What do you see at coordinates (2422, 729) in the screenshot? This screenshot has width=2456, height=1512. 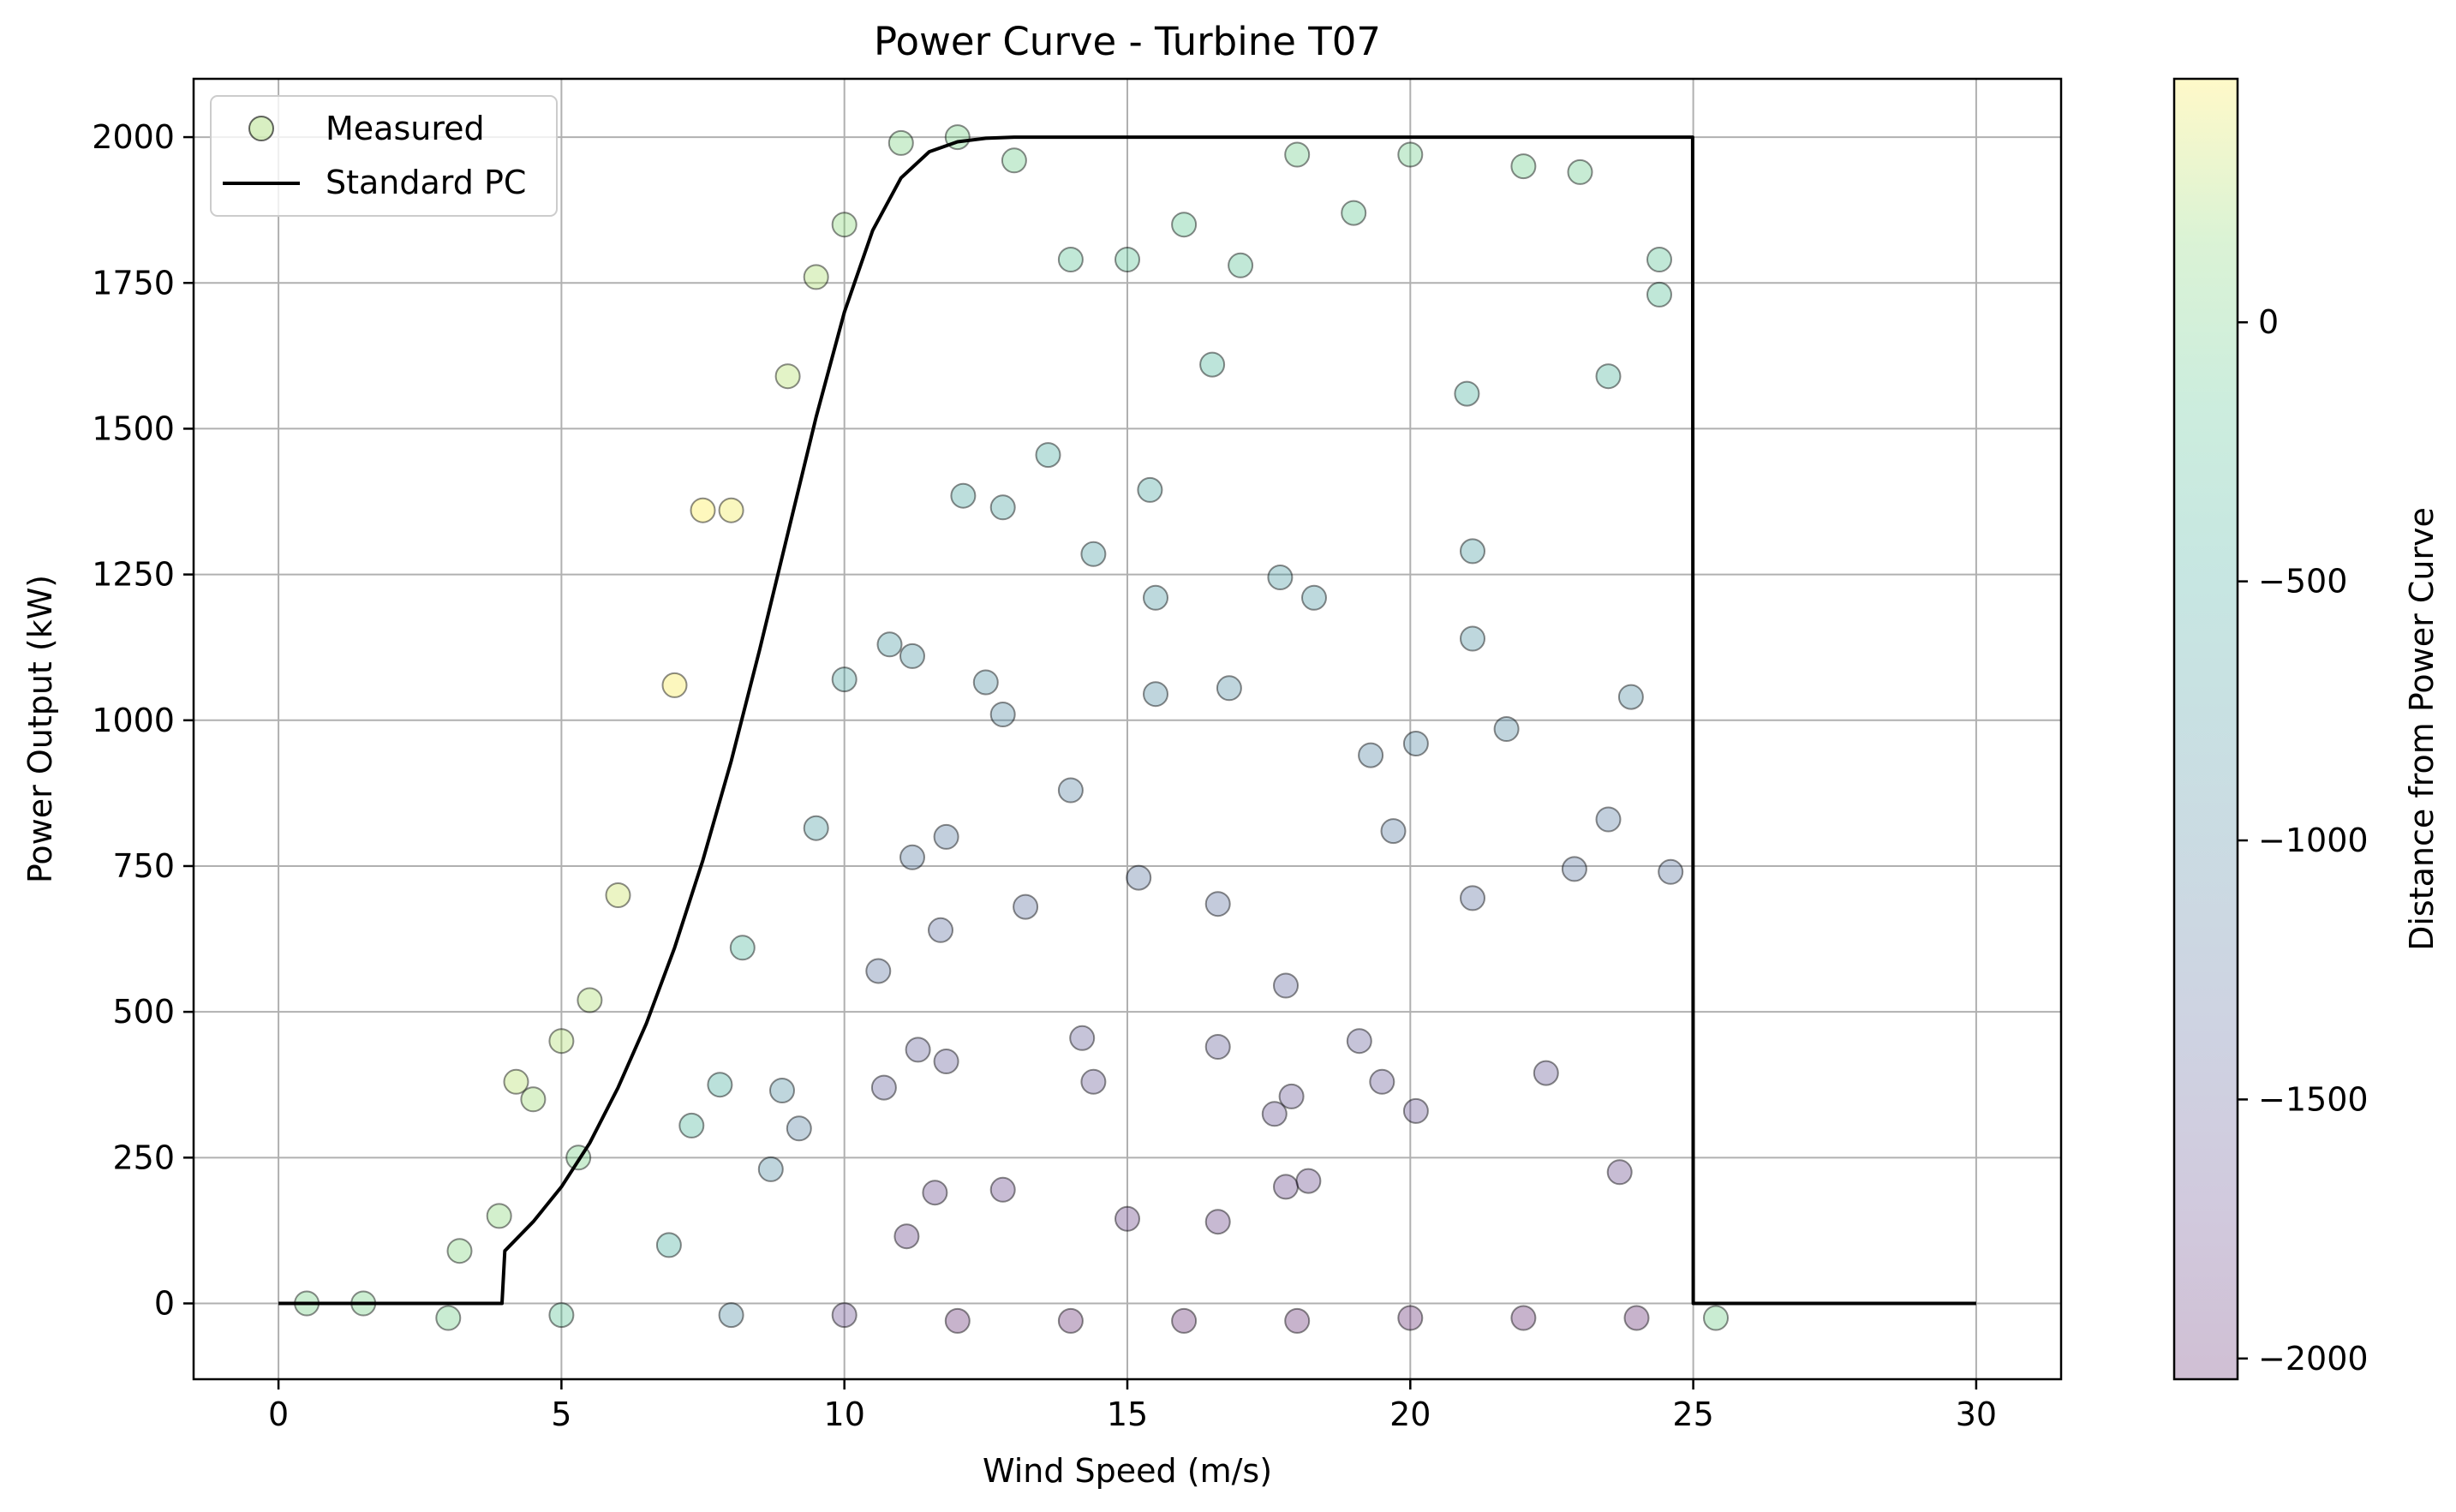 I see `colorbar-title: Distance from Power Curve` at bounding box center [2422, 729].